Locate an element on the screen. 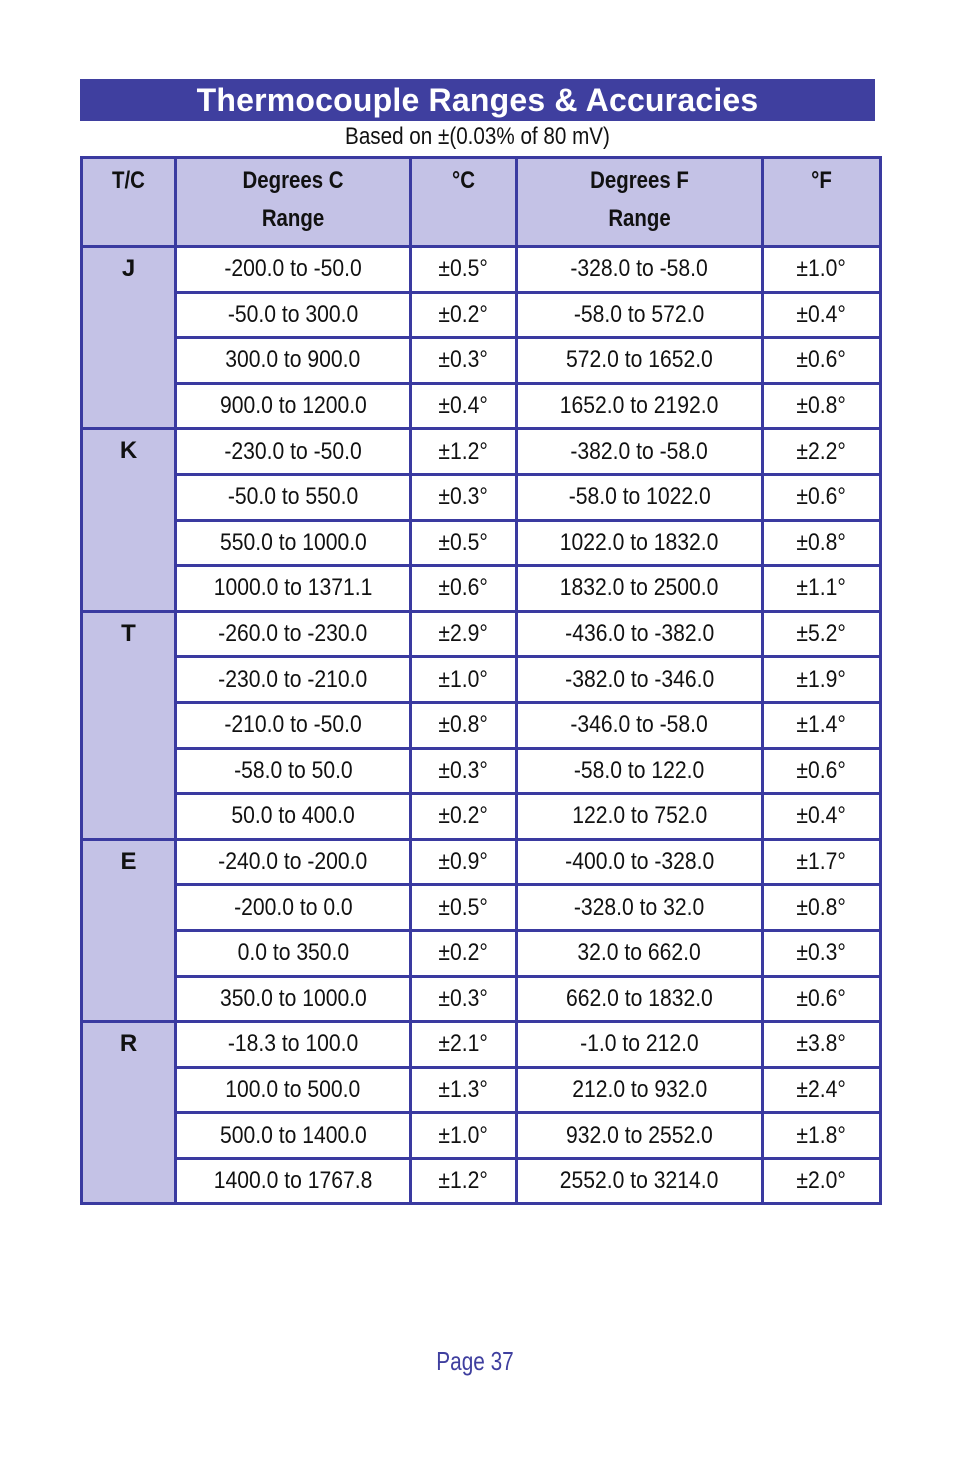  degf-range-cell-value: -382.0 to -58.0 is located at coordinates (639, 451).